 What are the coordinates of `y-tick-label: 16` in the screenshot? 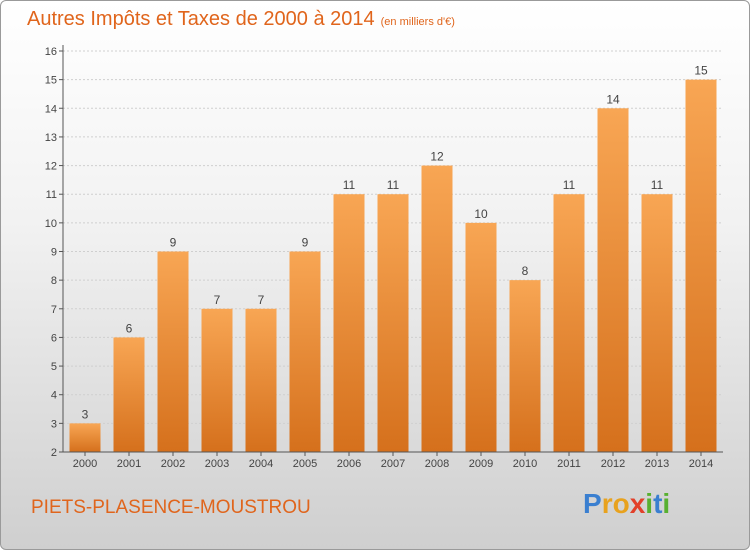 It's located at (51, 52).